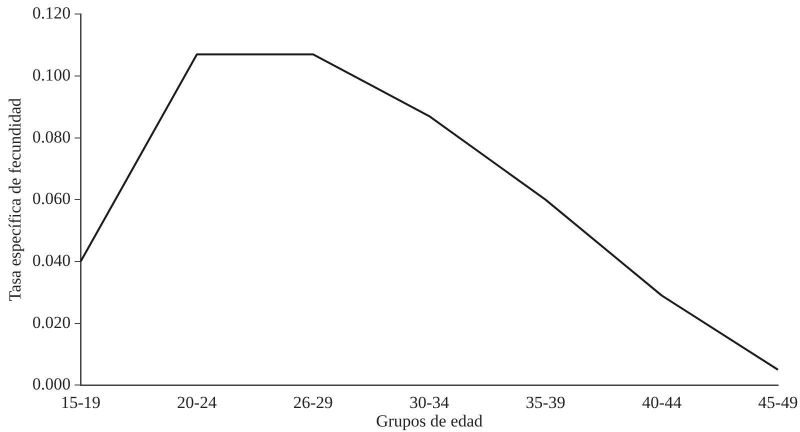 This screenshot has height=432, width=800. I want to click on x-tick-label: 20-24, so click(197, 402).